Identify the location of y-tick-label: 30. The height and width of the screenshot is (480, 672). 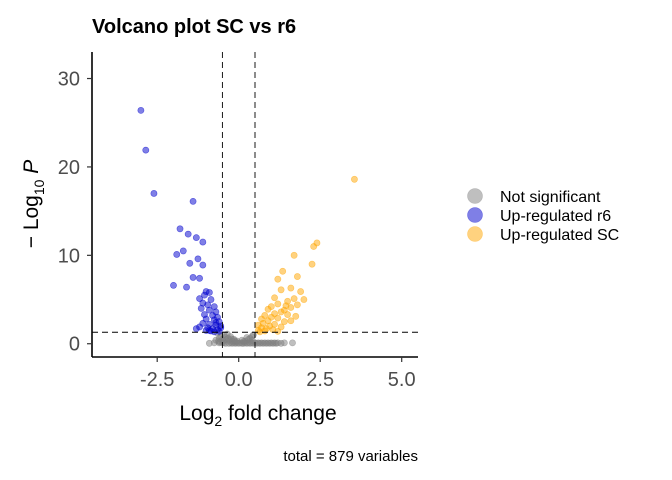
(69, 80).